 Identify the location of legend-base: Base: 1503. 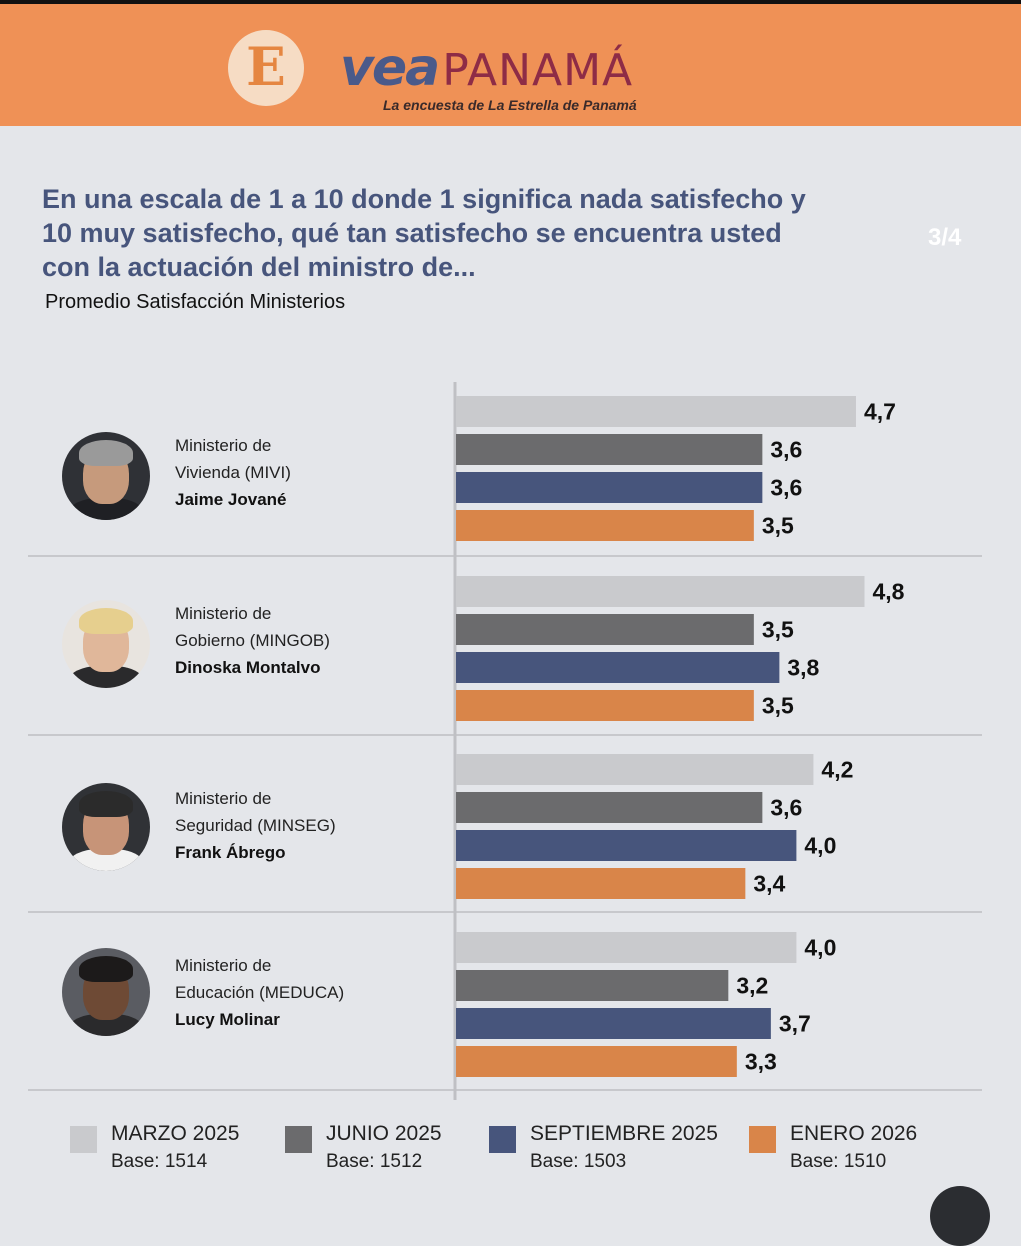
(578, 1161).